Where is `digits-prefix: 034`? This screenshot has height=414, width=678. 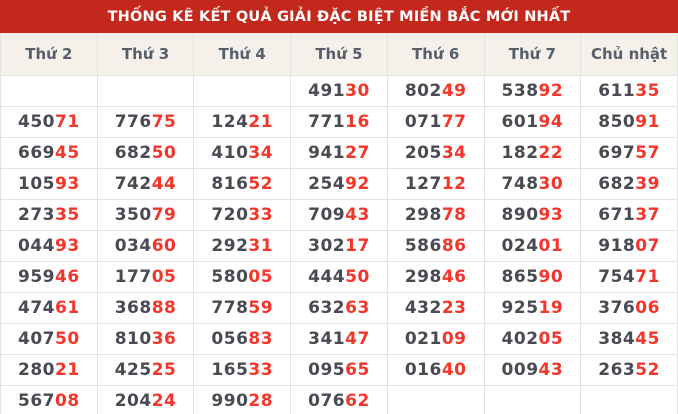 digits-prefix: 034 is located at coordinates (133, 245).